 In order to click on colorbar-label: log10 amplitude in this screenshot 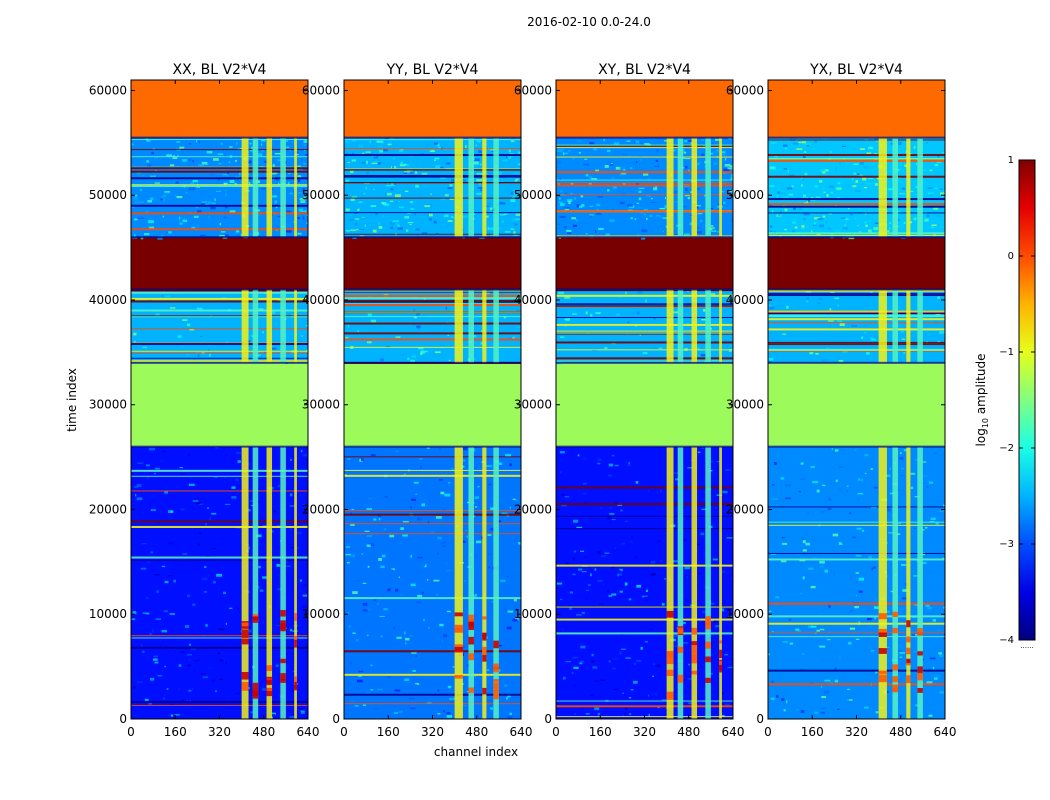, I will do `click(982, 400)`.